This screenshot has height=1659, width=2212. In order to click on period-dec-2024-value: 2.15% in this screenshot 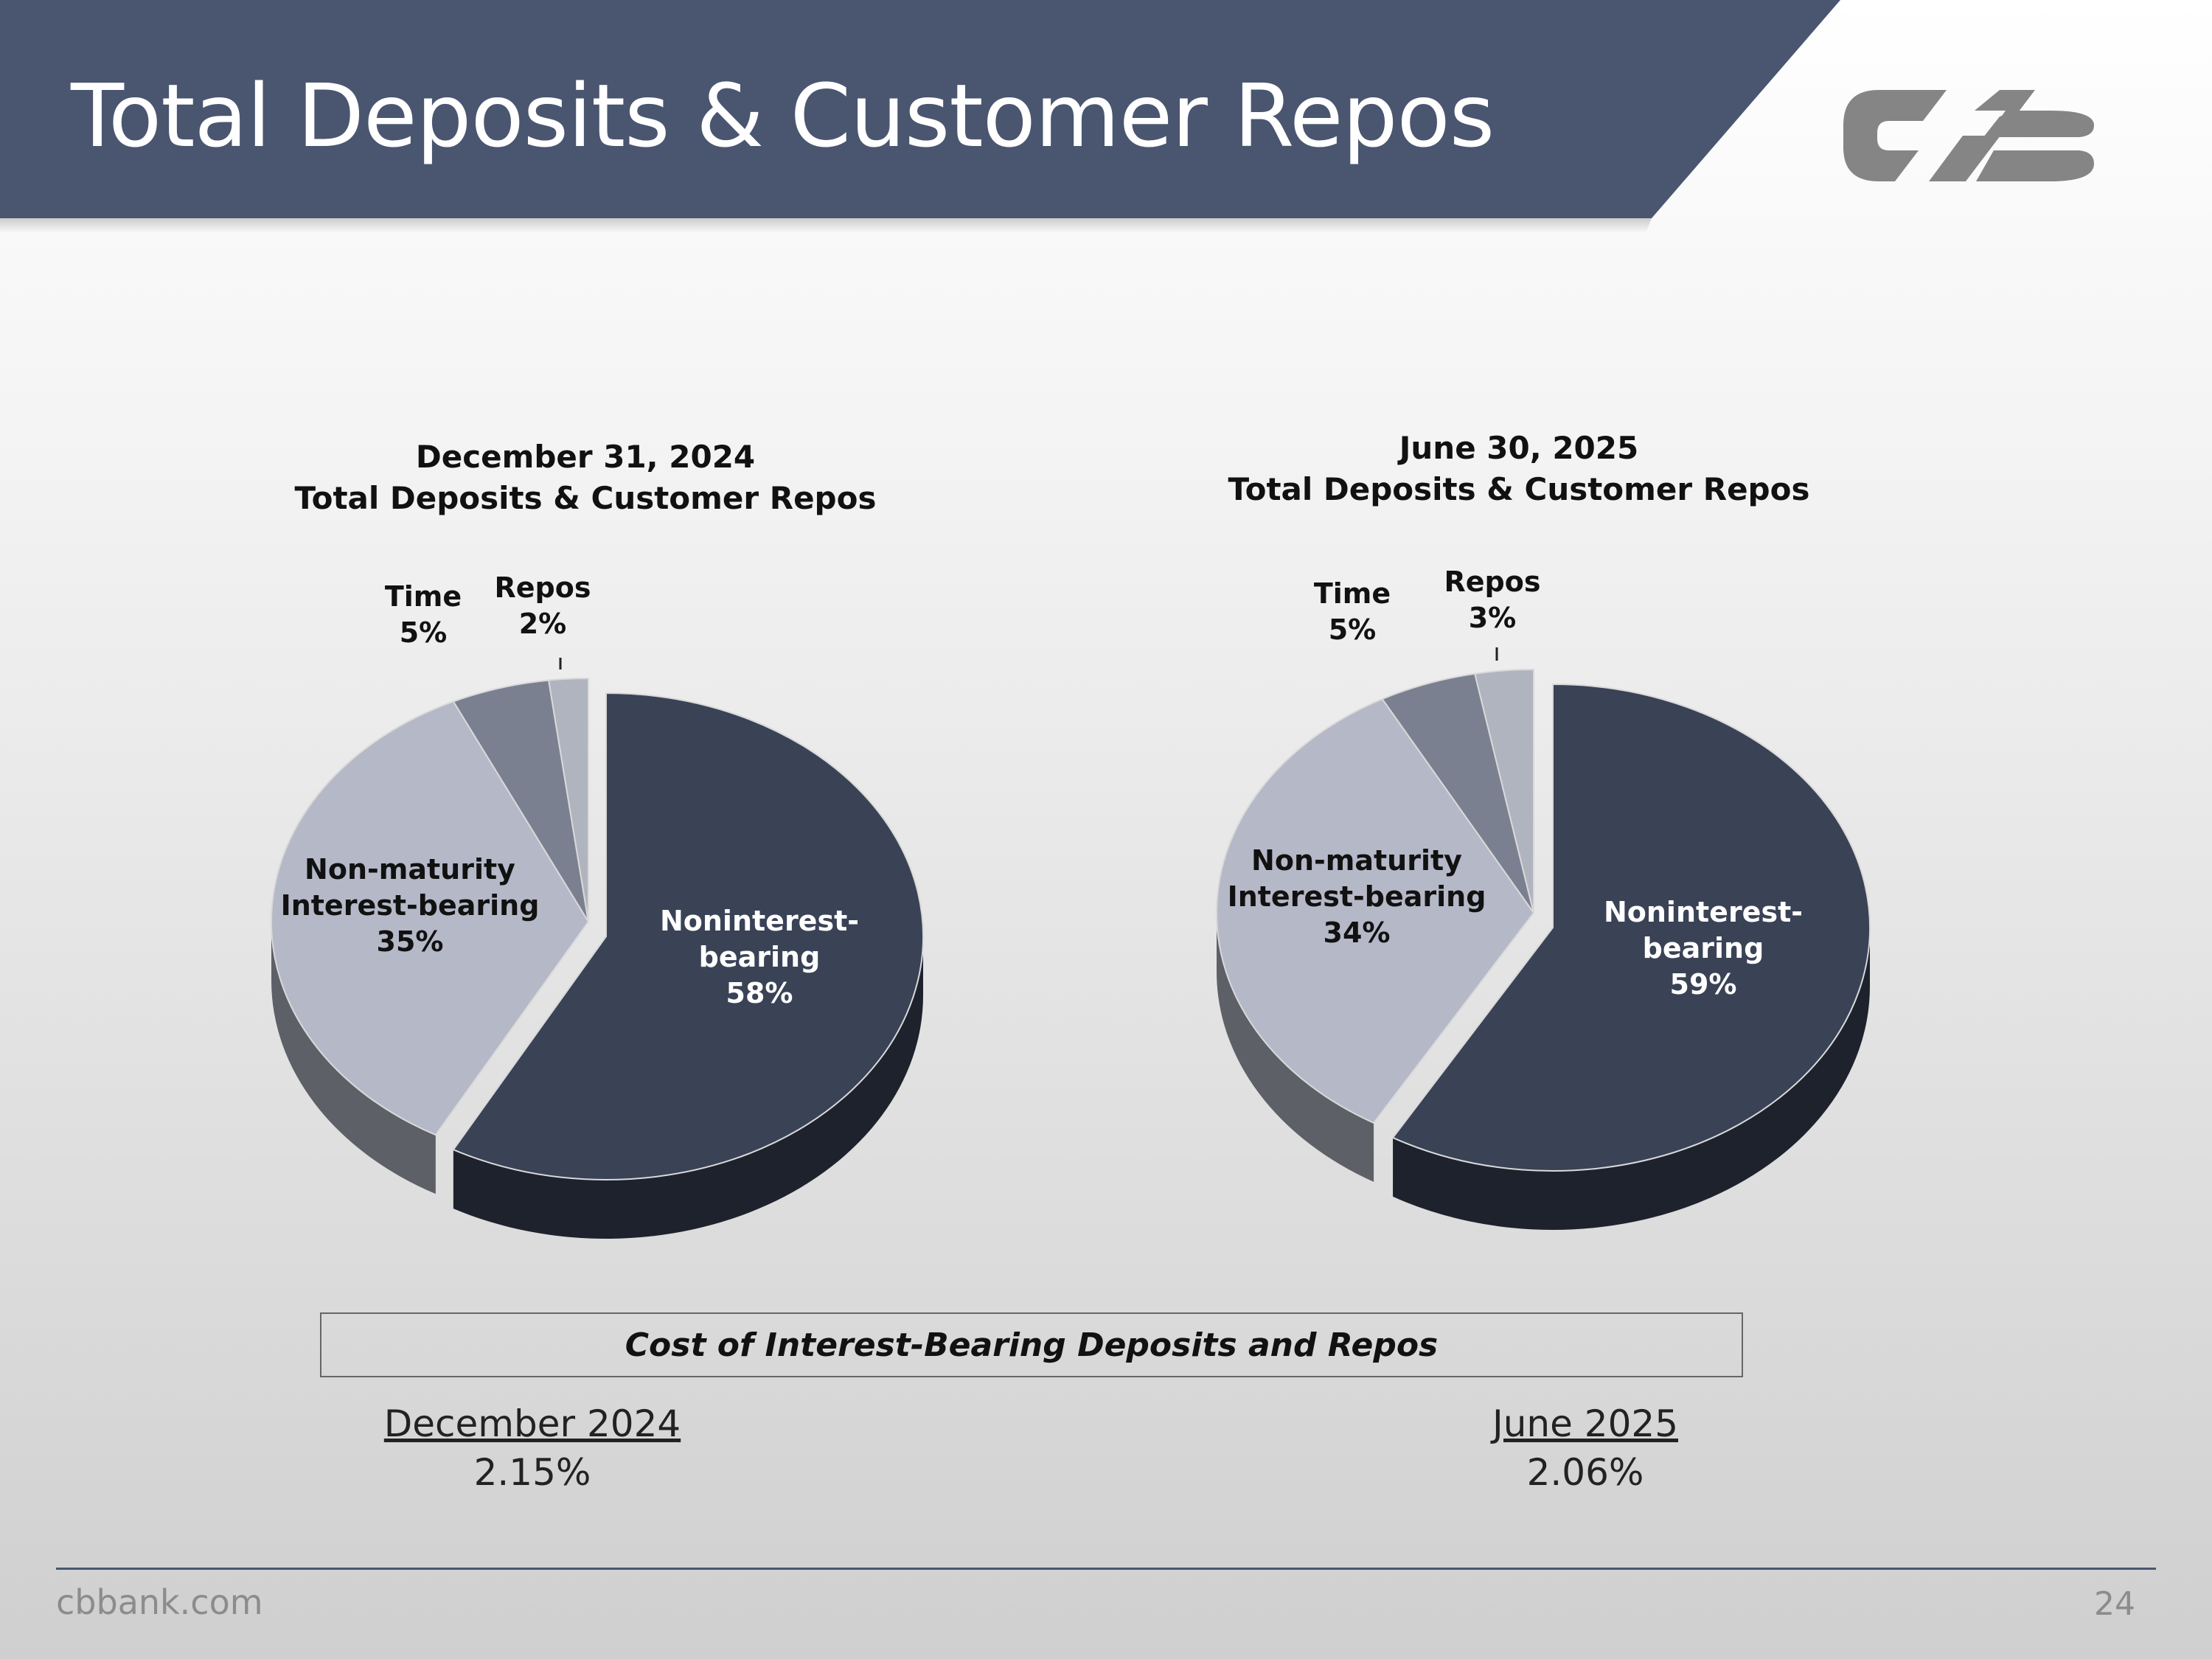, I will do `click(532, 1472)`.